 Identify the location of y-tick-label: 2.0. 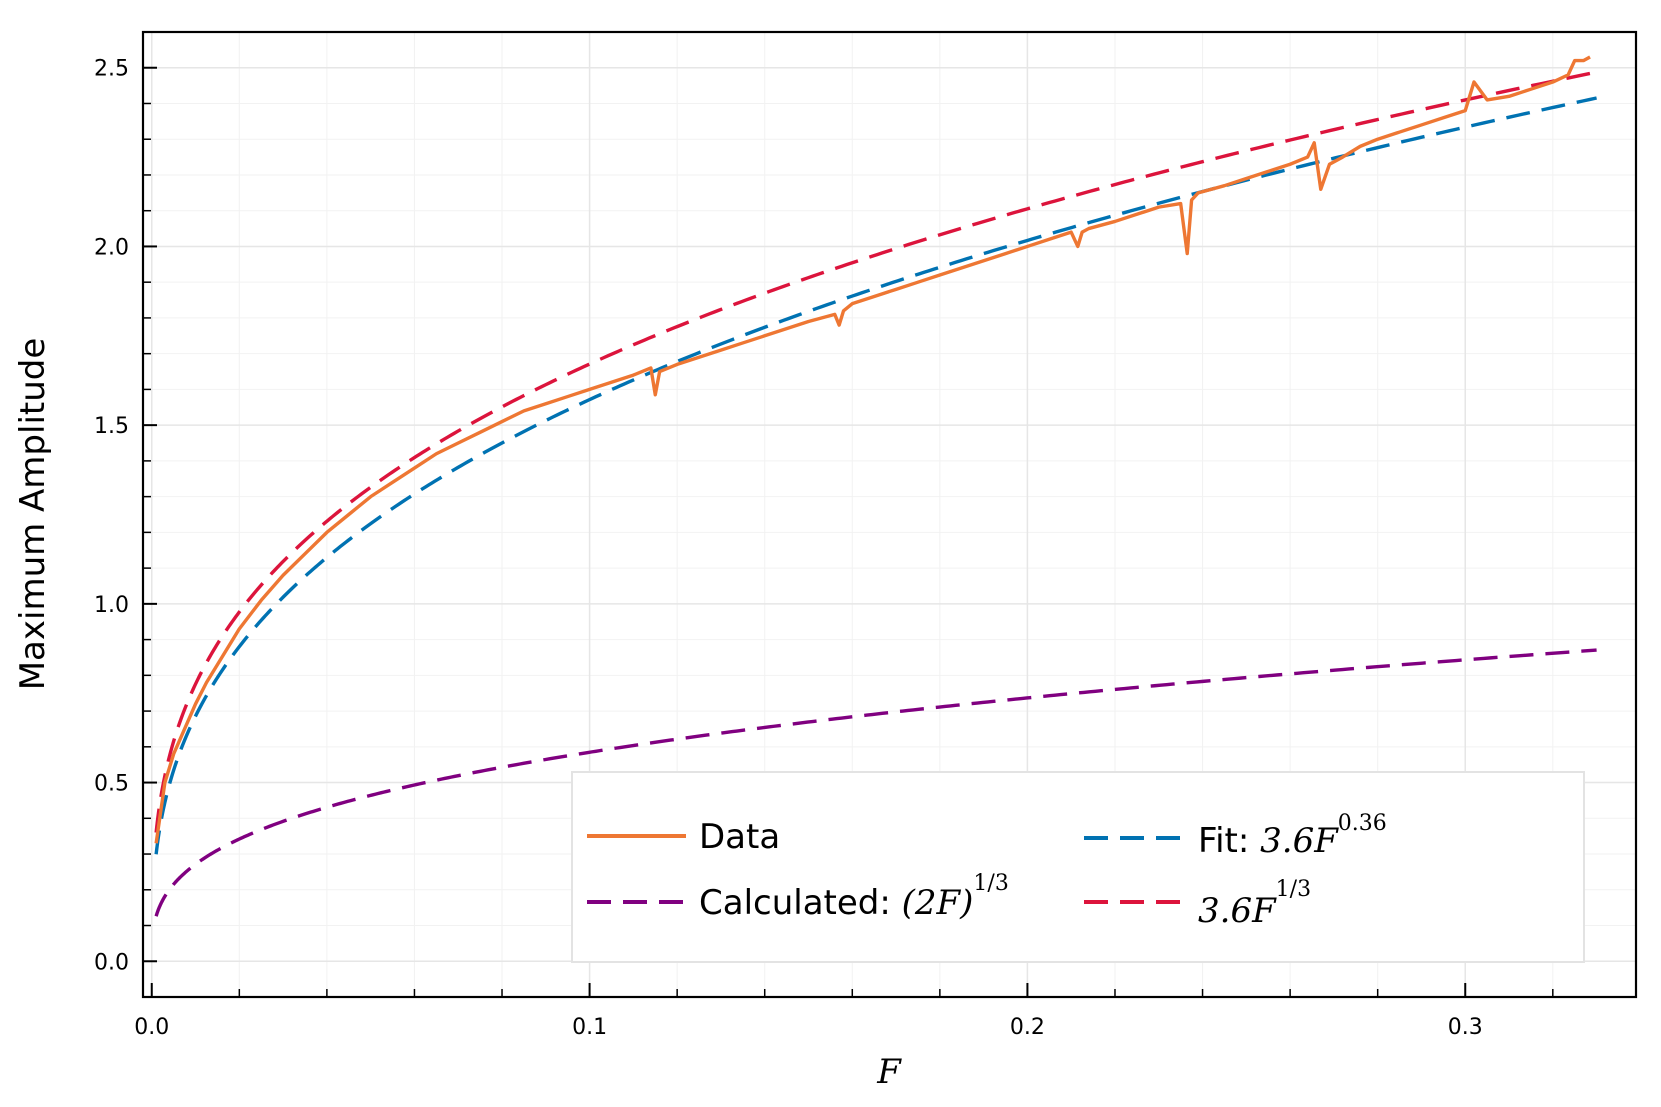
(111, 247).